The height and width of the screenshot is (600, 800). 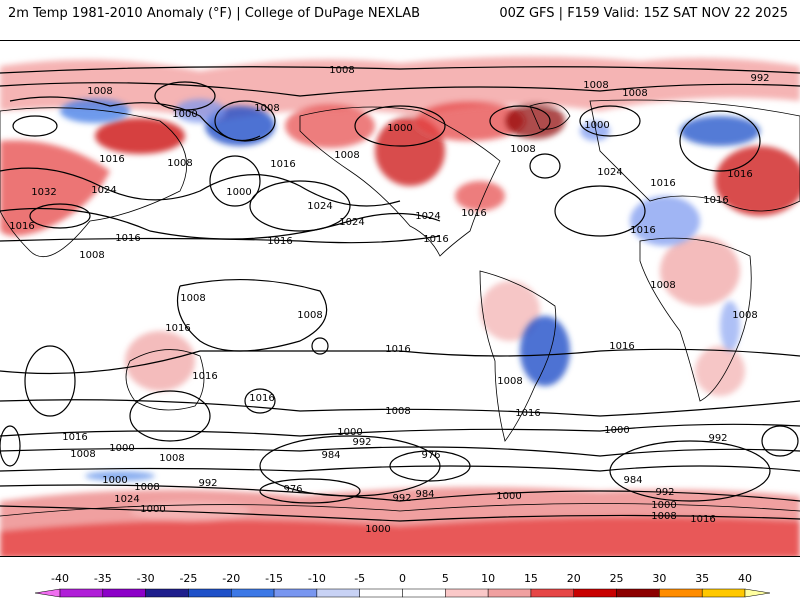 What do you see at coordinates (518, 356) in the screenshot?
I see `south-america-outline` at bounding box center [518, 356].